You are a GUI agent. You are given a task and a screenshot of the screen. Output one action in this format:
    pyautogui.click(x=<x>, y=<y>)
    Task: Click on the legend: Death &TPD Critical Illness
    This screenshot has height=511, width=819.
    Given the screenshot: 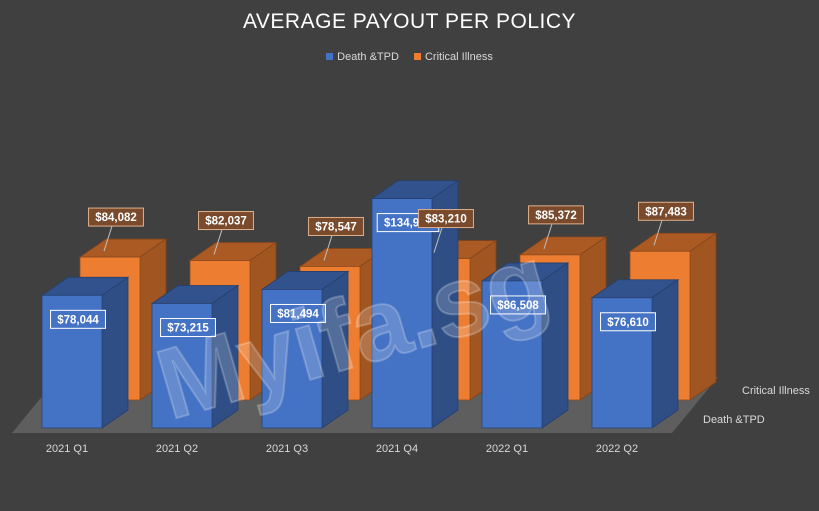 What is the action you would take?
    pyautogui.click(x=409, y=57)
    